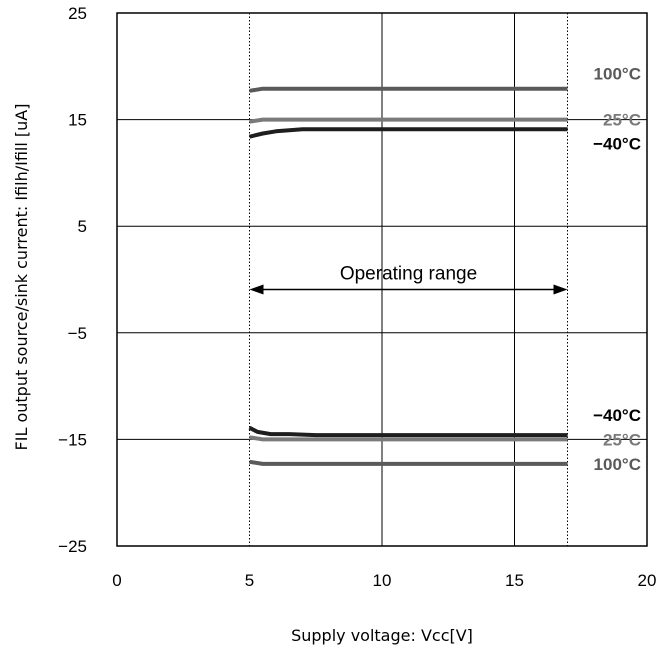 The image size is (671, 654). I want to click on series-labels: 100°C 25°C −40°C −40°C 25°C 100°C, so click(617, 269).